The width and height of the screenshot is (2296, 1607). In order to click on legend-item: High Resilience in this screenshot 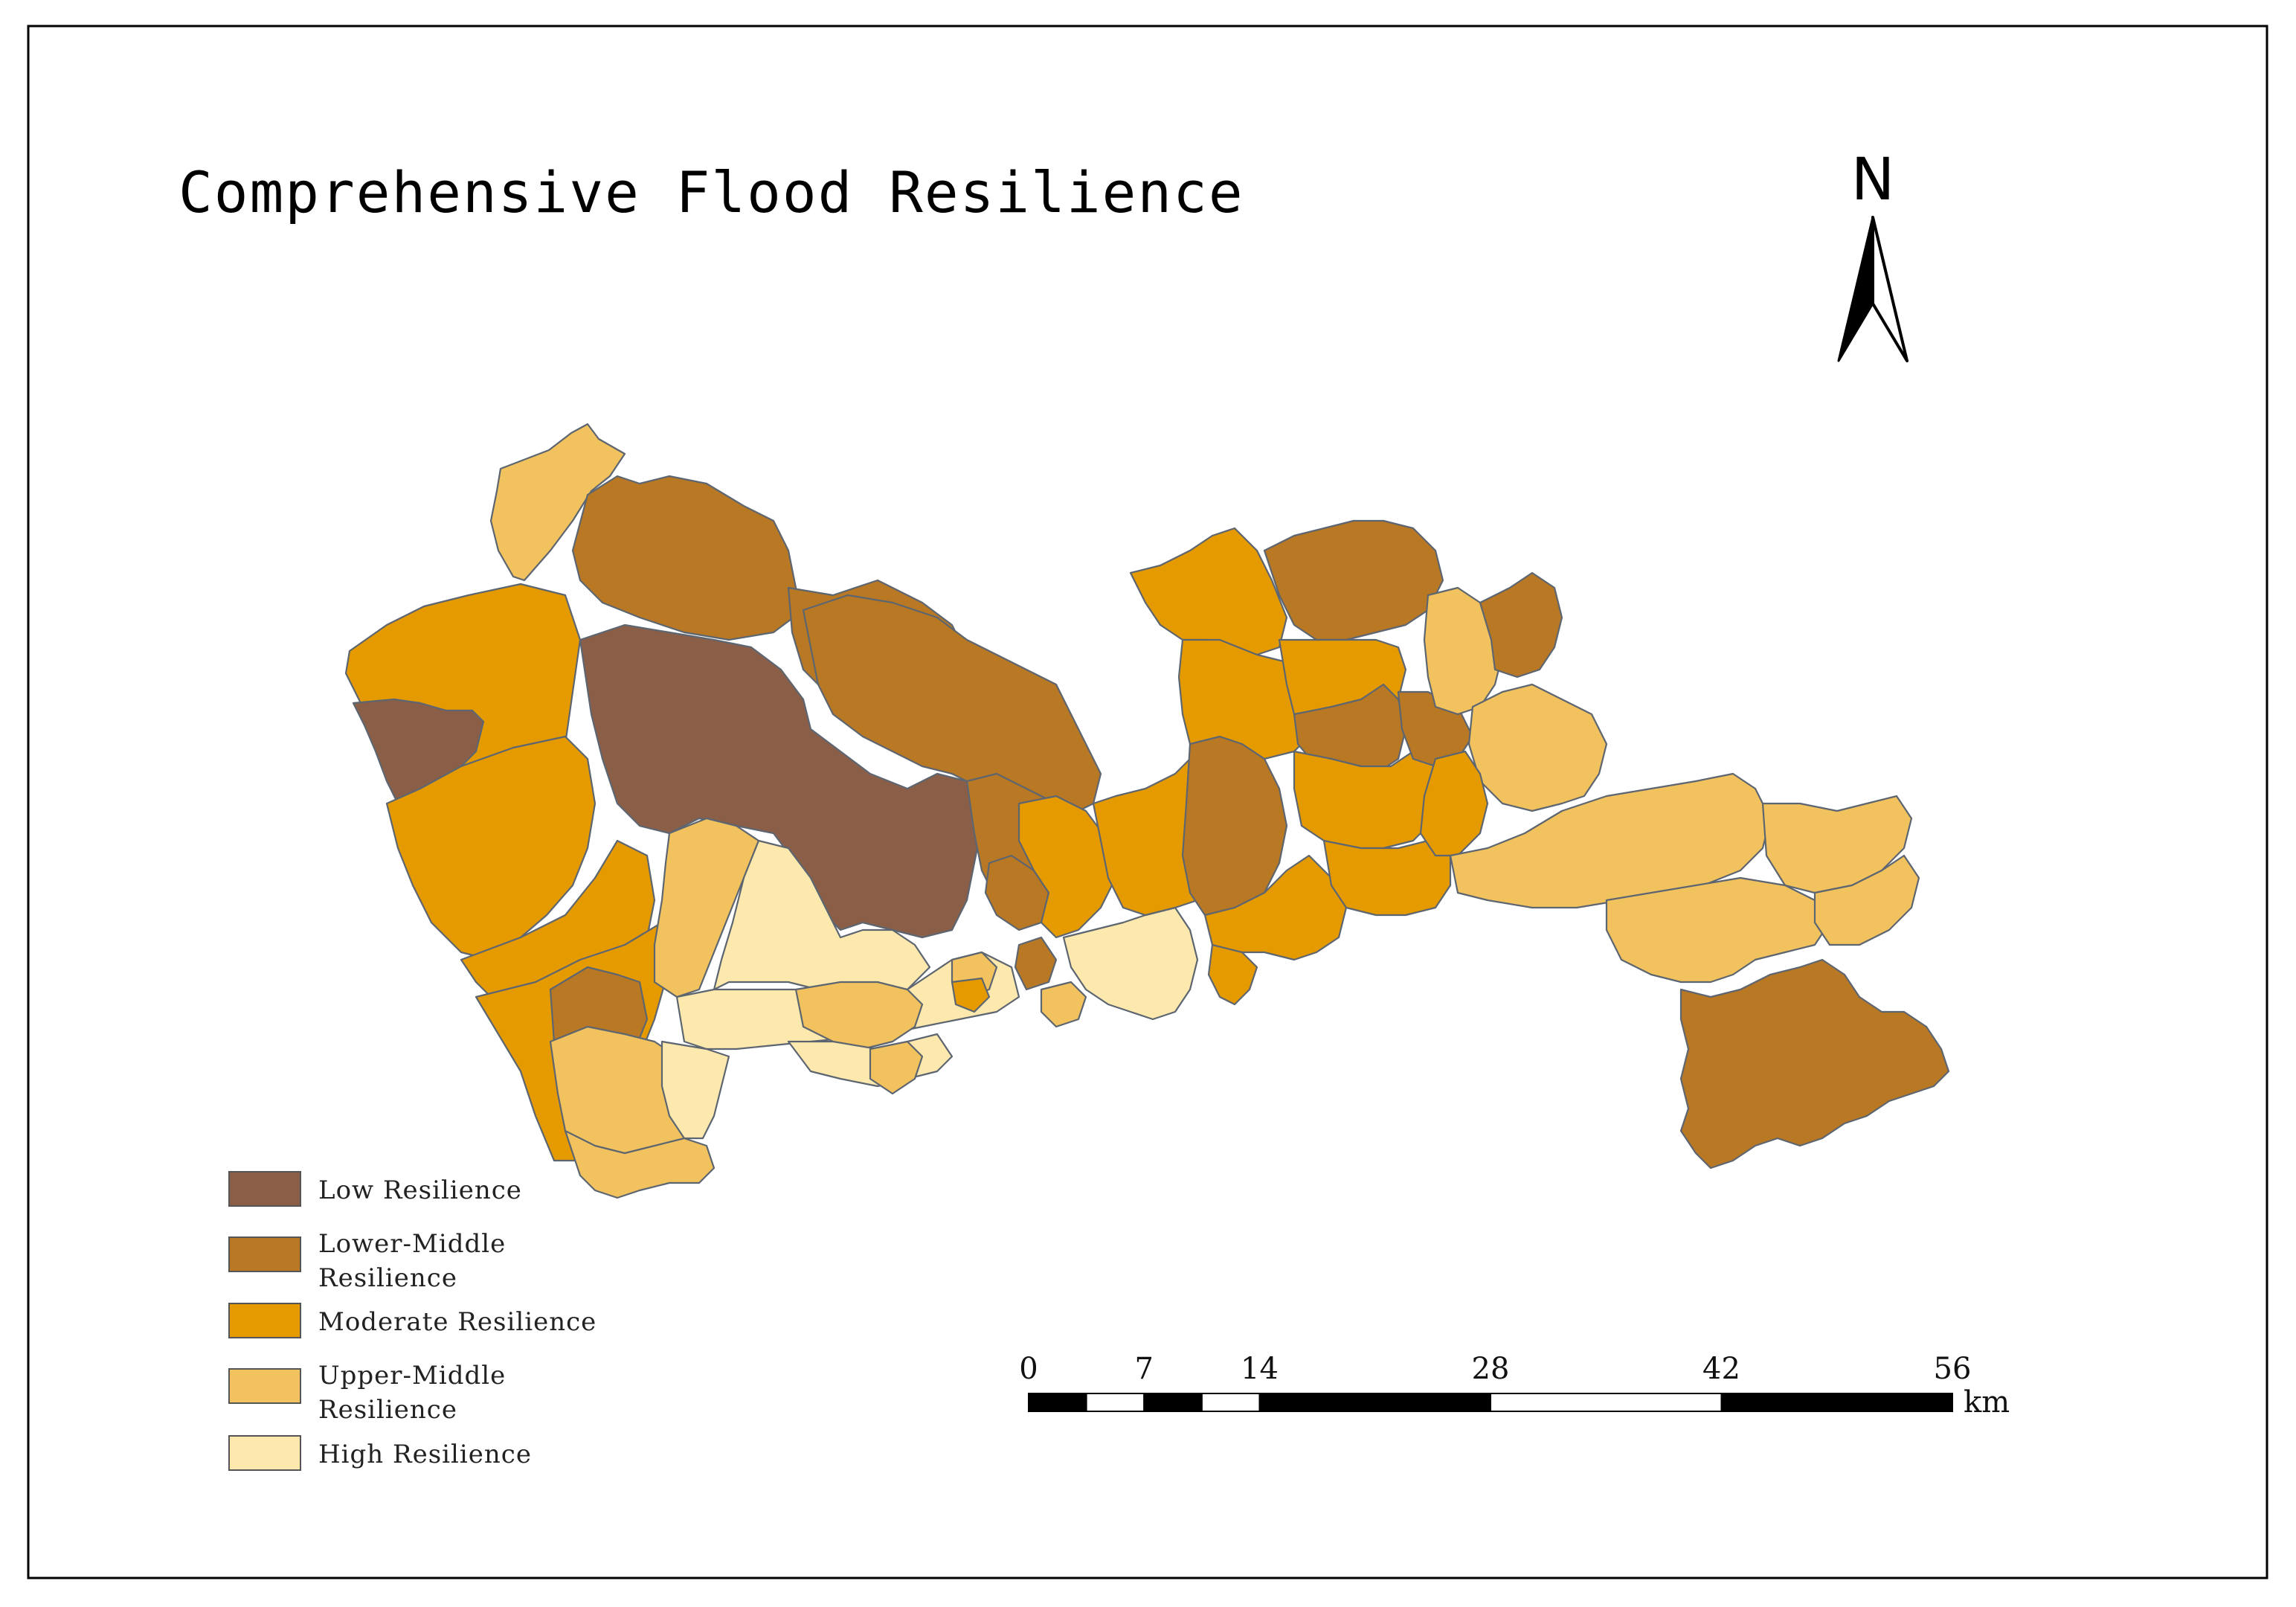, I will do `click(380, 1453)`.